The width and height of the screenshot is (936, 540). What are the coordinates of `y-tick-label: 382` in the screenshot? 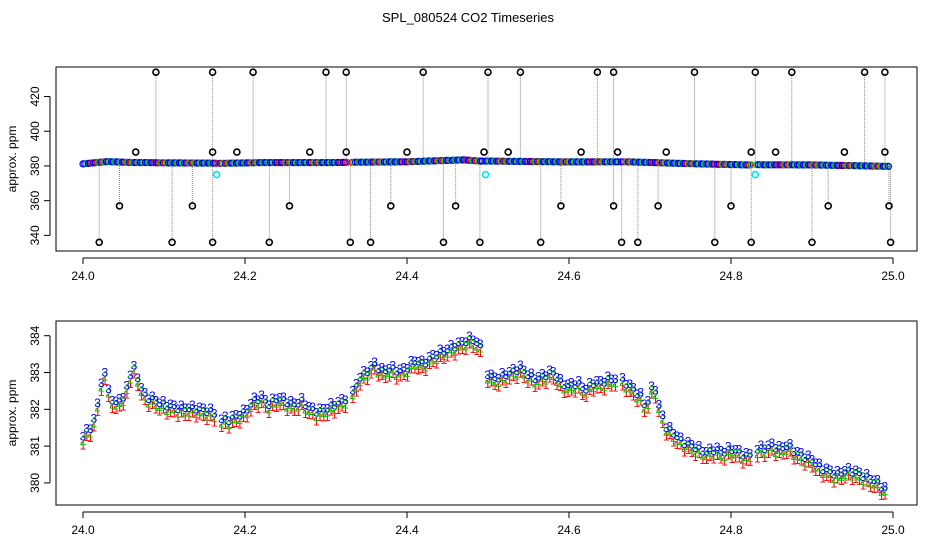 It's located at (35, 409).